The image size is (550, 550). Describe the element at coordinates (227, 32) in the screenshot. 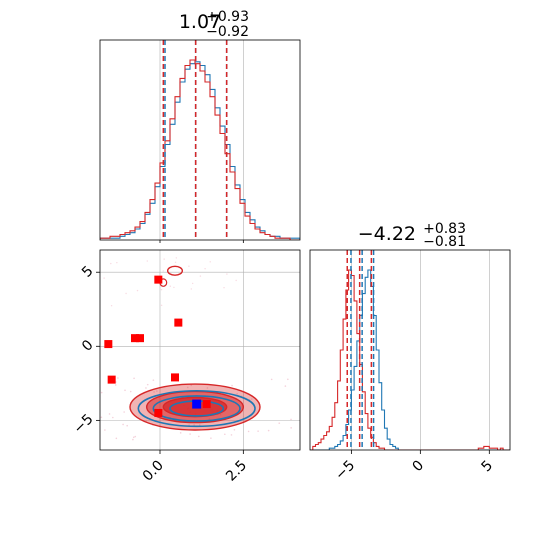

I see `title-param1-lower: −0.92` at that location.